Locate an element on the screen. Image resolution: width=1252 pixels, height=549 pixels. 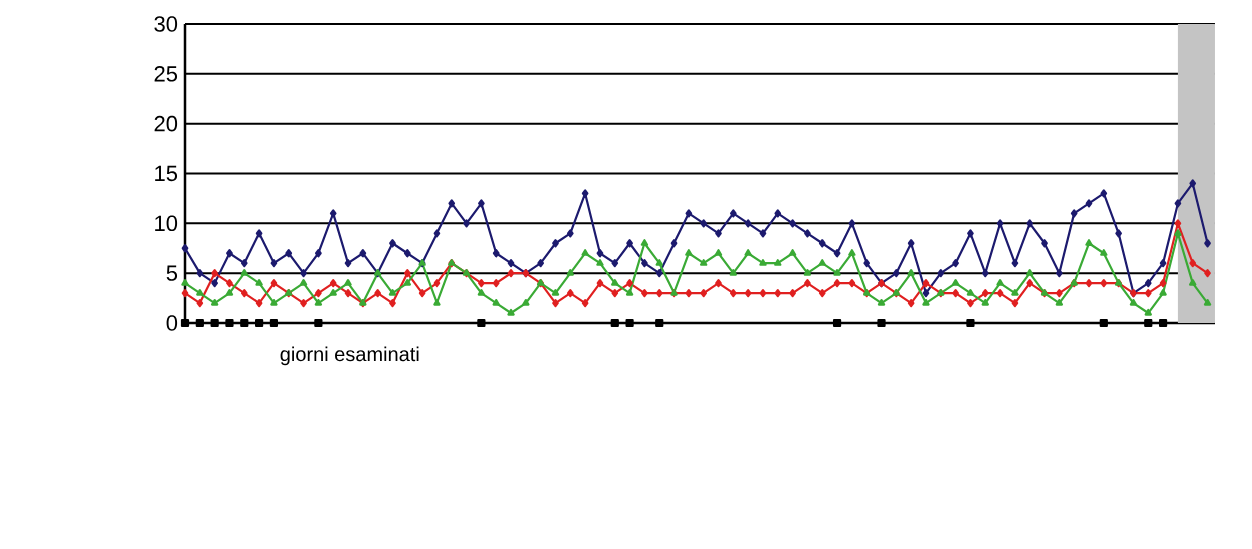
x-axis-title: giorni esaminati is located at coordinates (349, 356).